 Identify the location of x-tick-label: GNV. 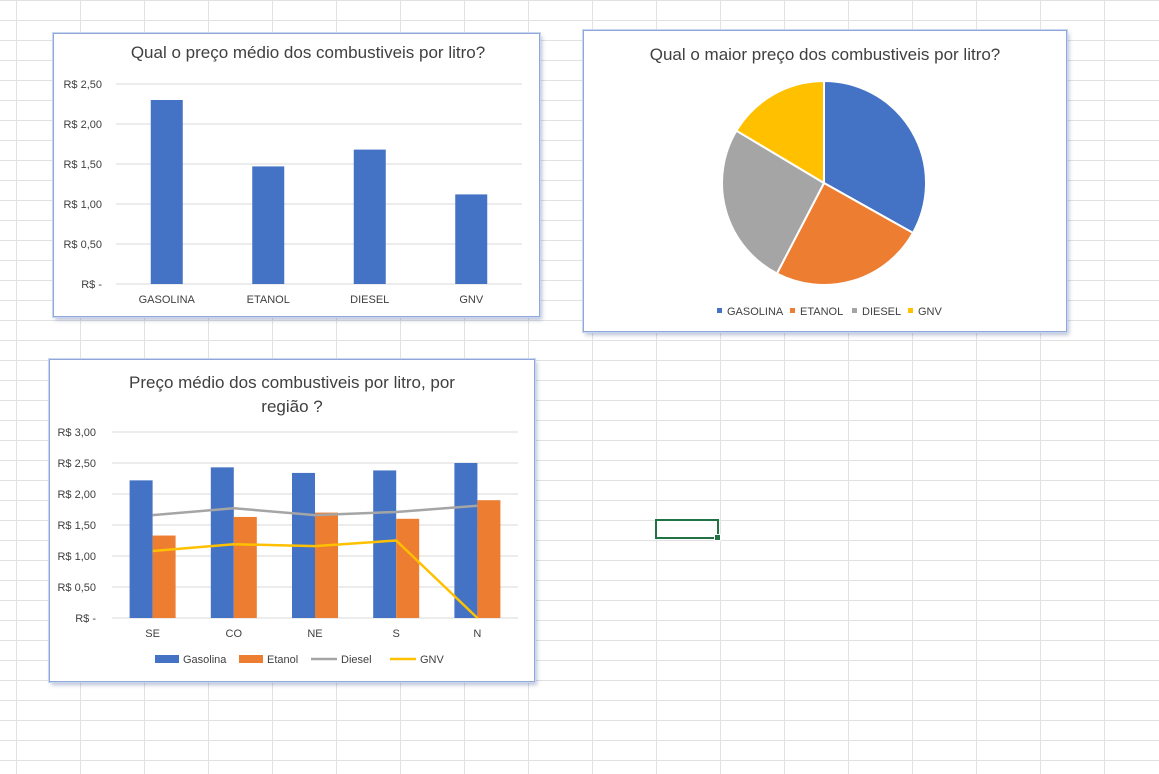
(471, 300).